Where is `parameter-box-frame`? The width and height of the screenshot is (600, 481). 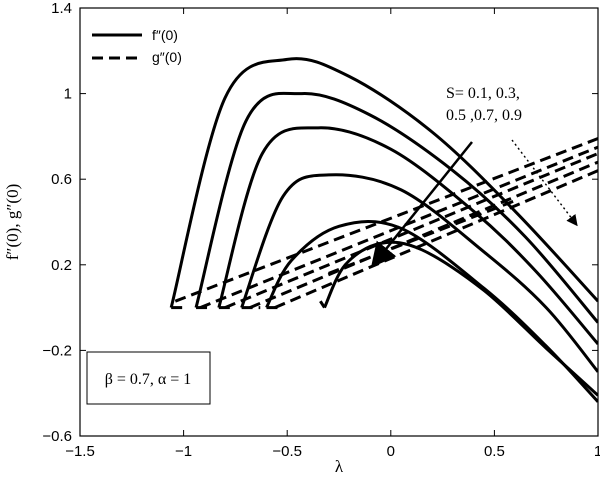
parameter-box-frame is located at coordinates (148, 378).